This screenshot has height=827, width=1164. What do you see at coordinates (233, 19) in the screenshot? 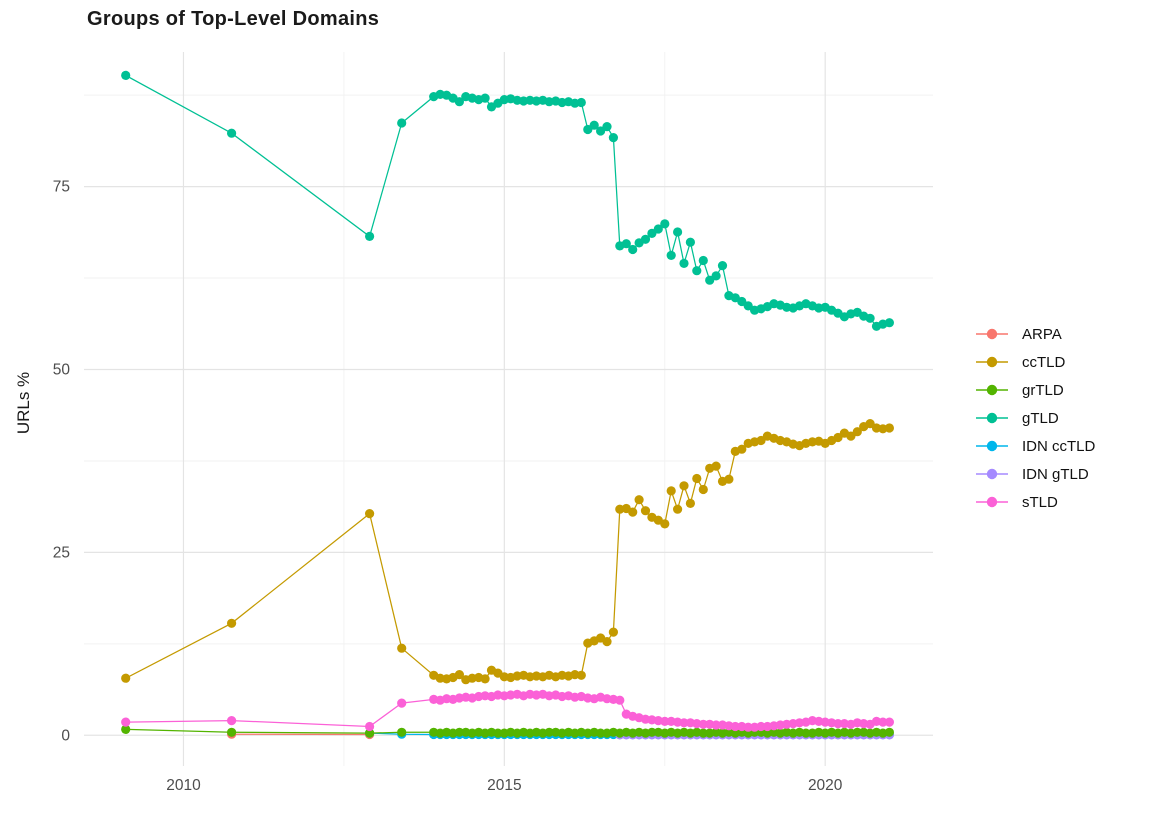
I see `chart-title: Groups of Top-Level Domains` at bounding box center [233, 19].